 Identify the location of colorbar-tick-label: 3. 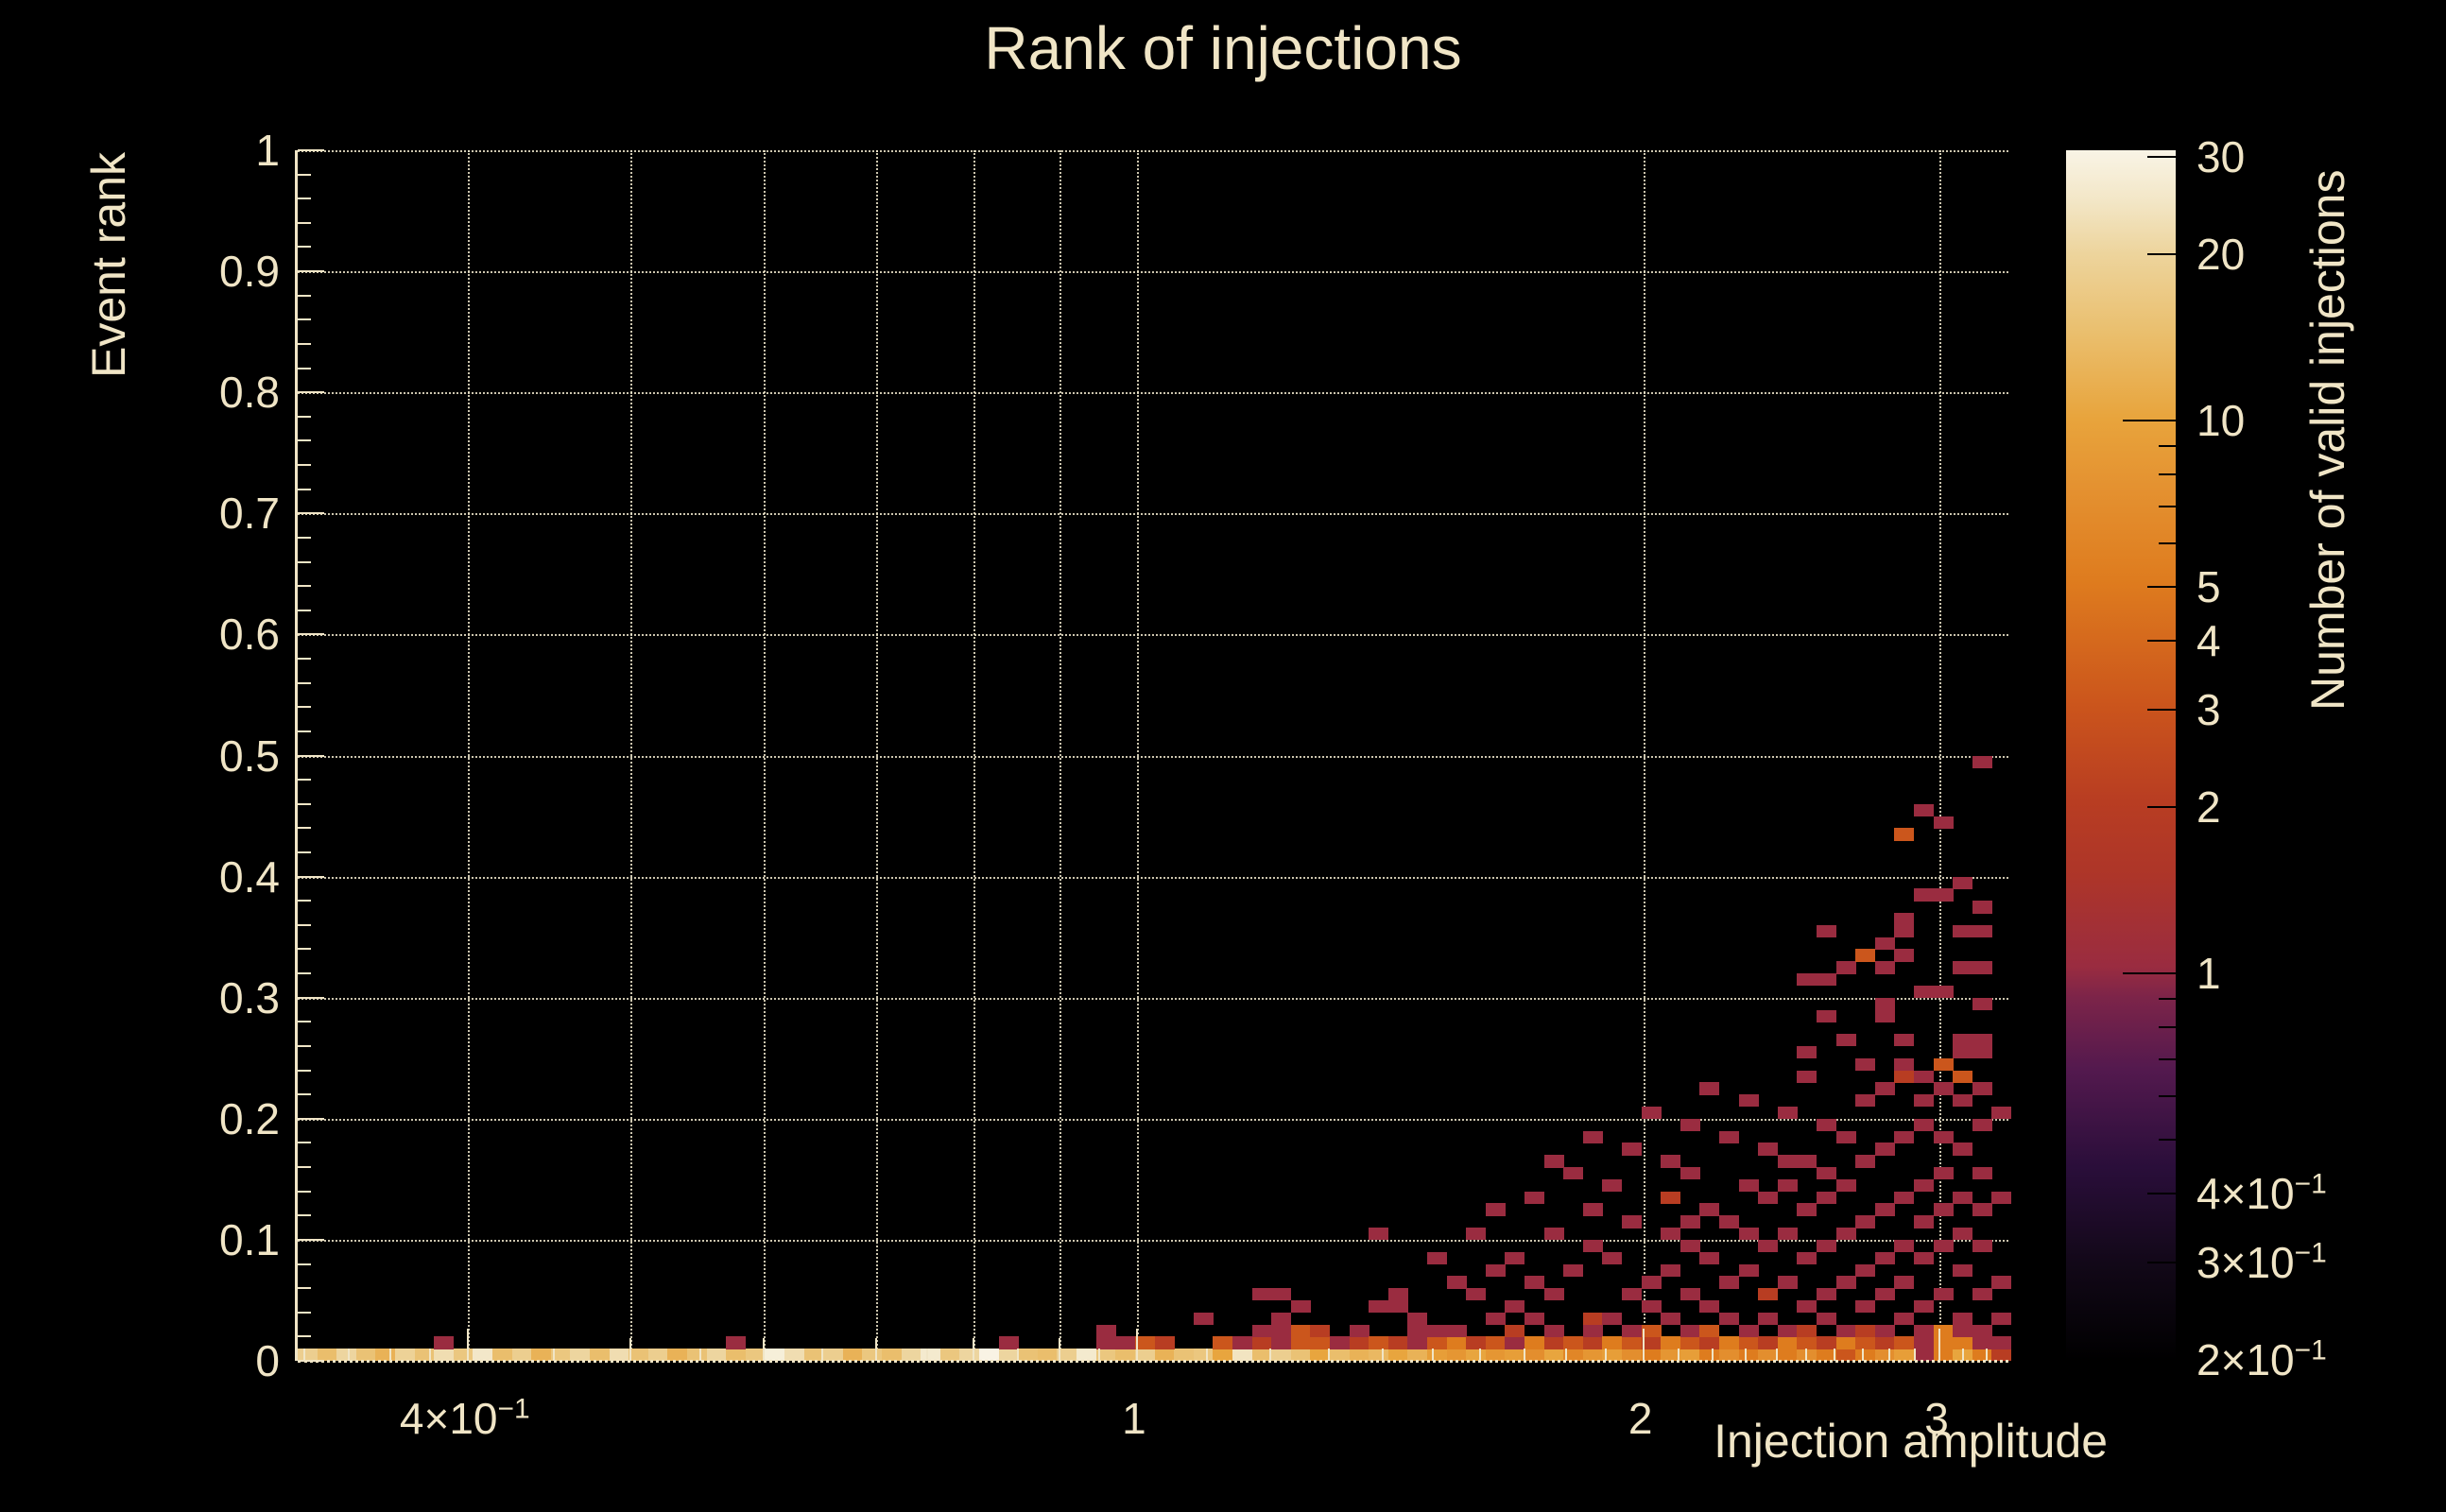
(2208, 709).